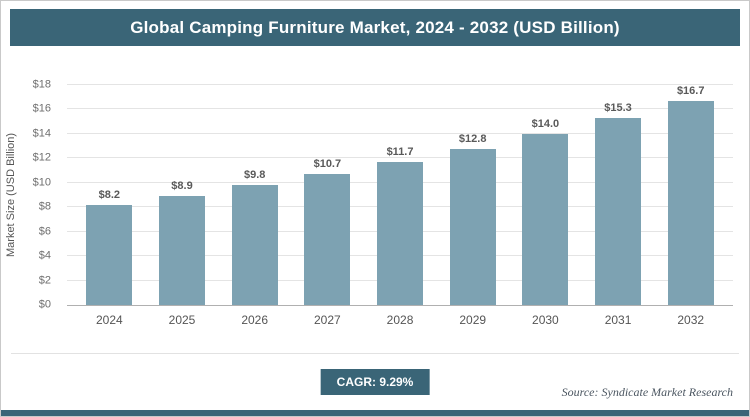  I want to click on x-axis-label: 2029, so click(473, 320).